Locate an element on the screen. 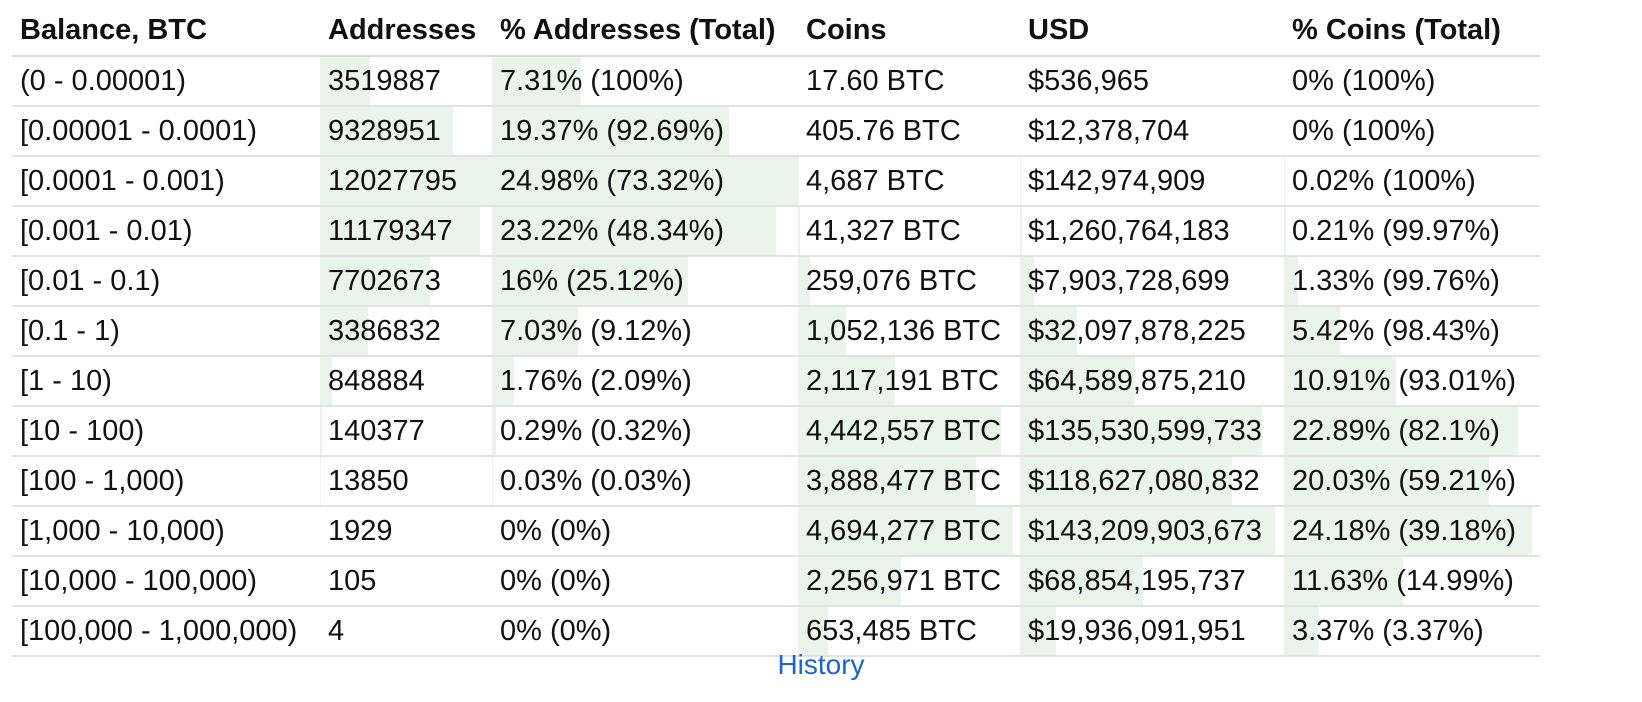 The image size is (1642, 702). pct-addresses-text: 24.98% (73.32%) is located at coordinates (612, 180).